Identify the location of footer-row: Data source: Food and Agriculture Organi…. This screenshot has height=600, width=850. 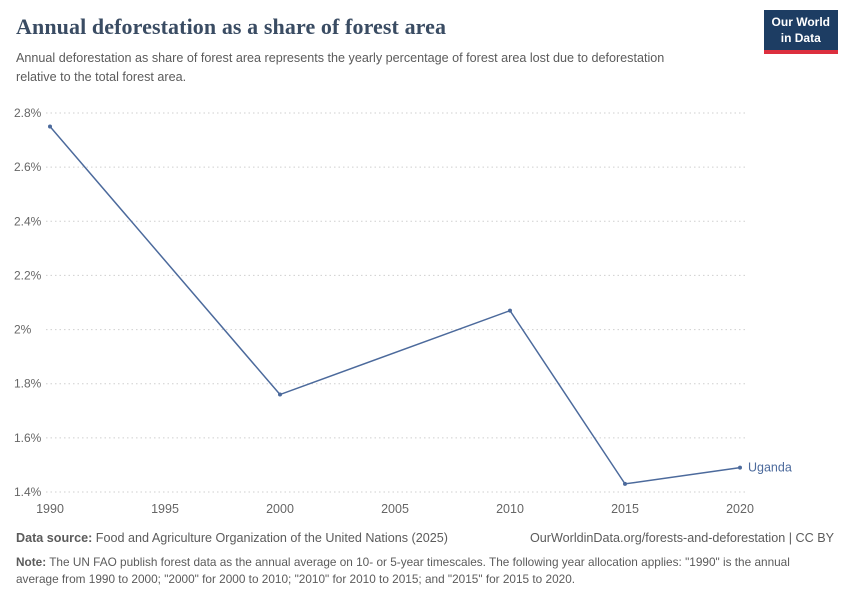
(425, 538).